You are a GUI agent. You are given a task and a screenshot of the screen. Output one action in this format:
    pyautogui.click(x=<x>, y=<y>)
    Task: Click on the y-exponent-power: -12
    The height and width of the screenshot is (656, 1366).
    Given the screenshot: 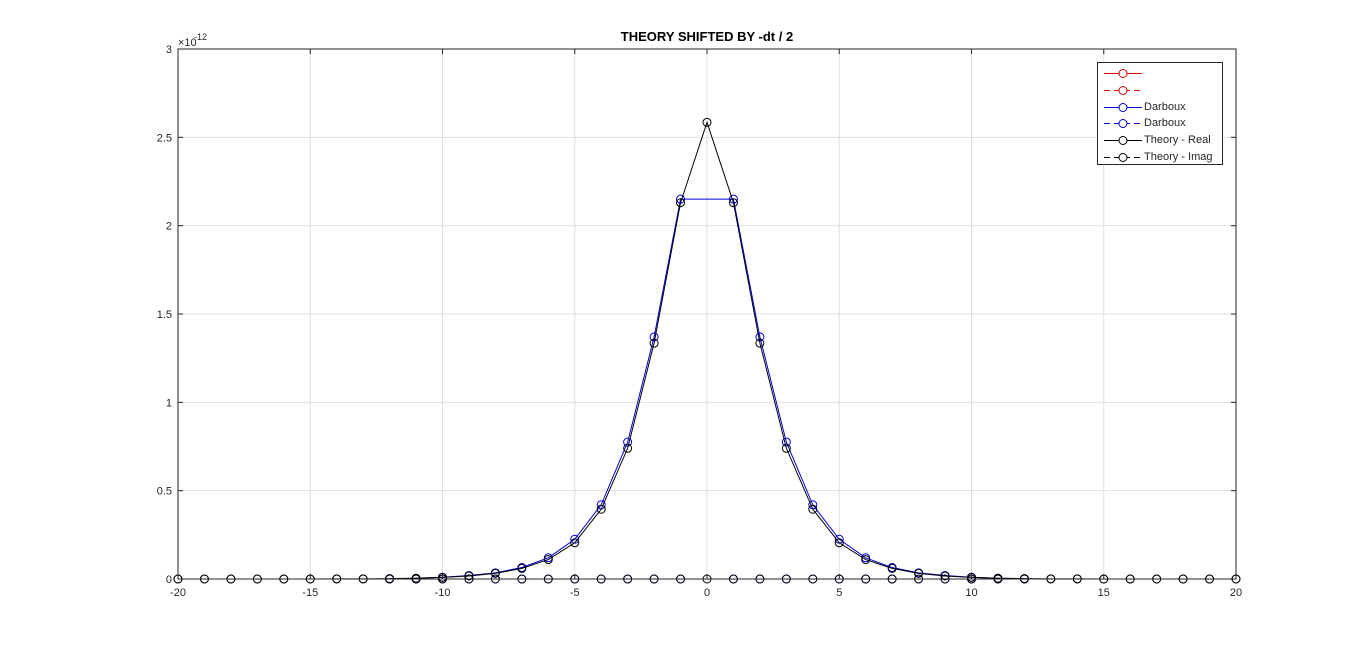 What is the action you would take?
    pyautogui.click(x=200, y=37)
    